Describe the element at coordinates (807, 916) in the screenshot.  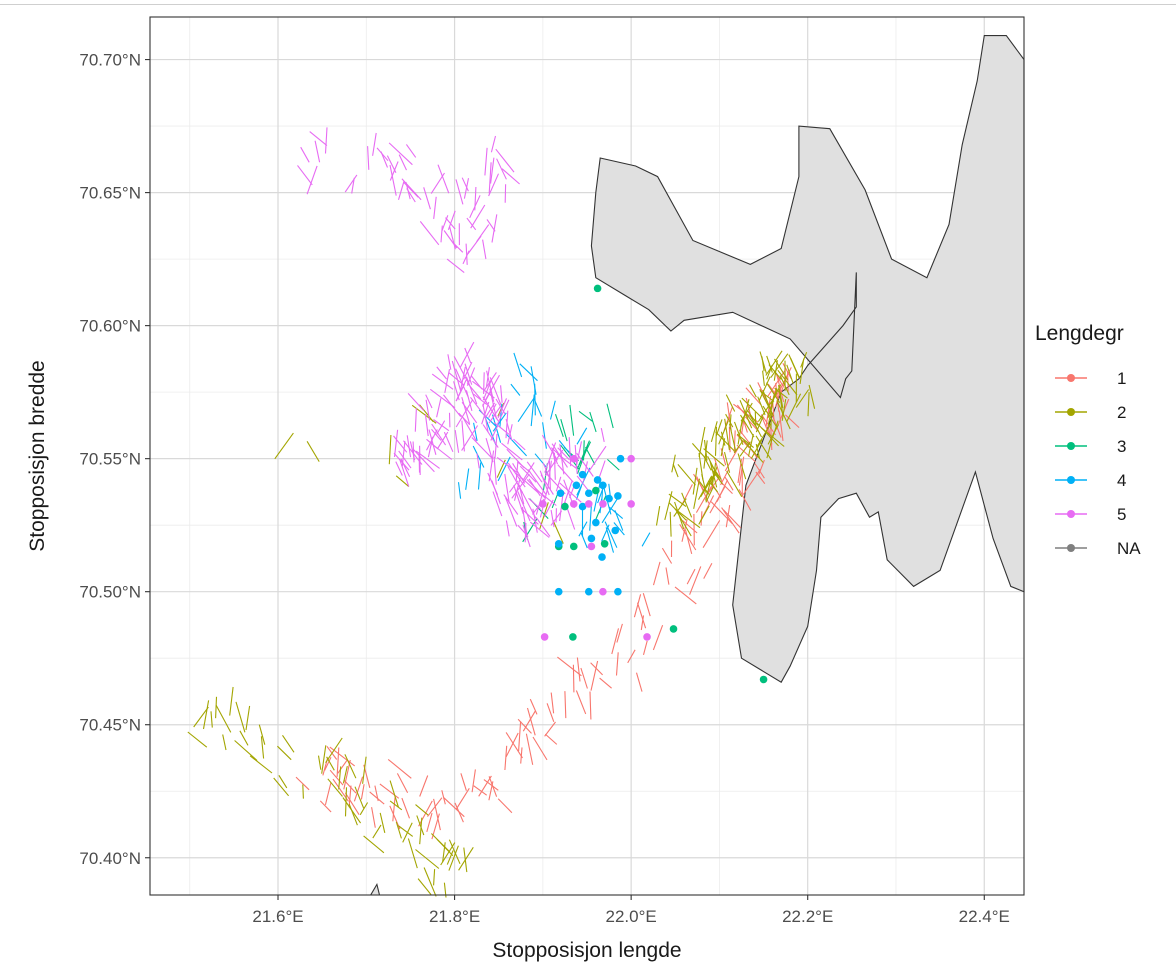
I see `x-tick-label: 22.2°E` at that location.